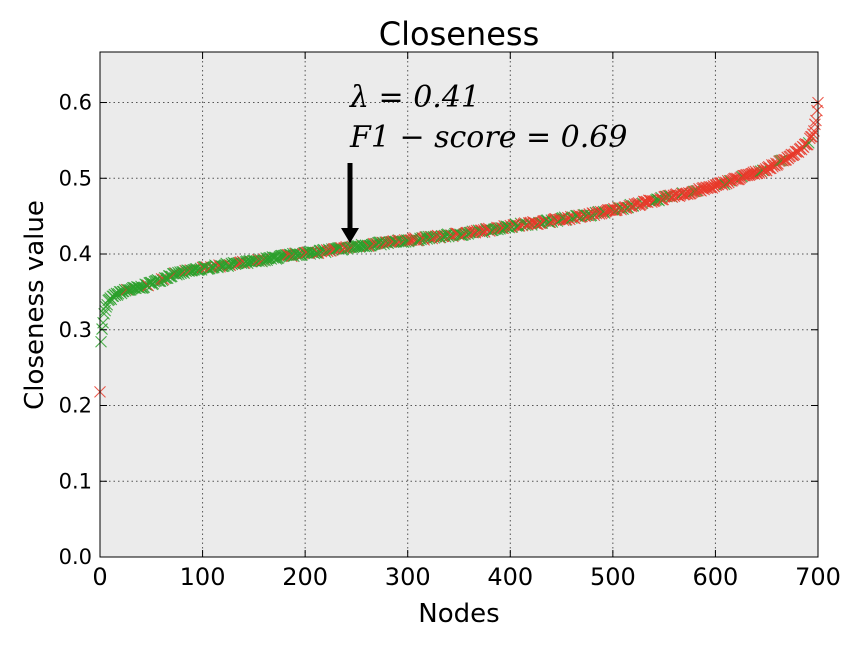 This screenshot has height=648, width=864. What do you see at coordinates (305, 577) in the screenshot?
I see `x-tick-label: 200` at bounding box center [305, 577].